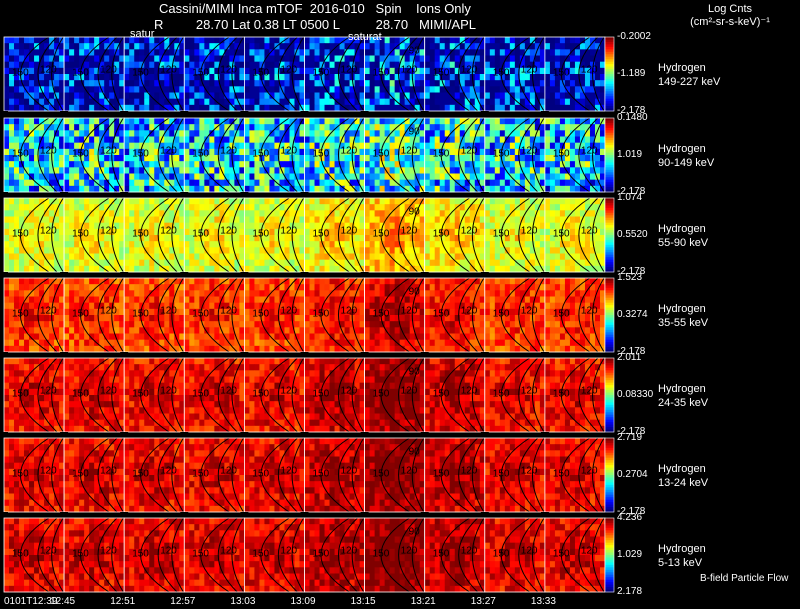 Image resolution: width=800 pixels, height=609 pixels. Describe the element at coordinates (349, 151) in the screenshot. I see `contour-label: 120` at that location.